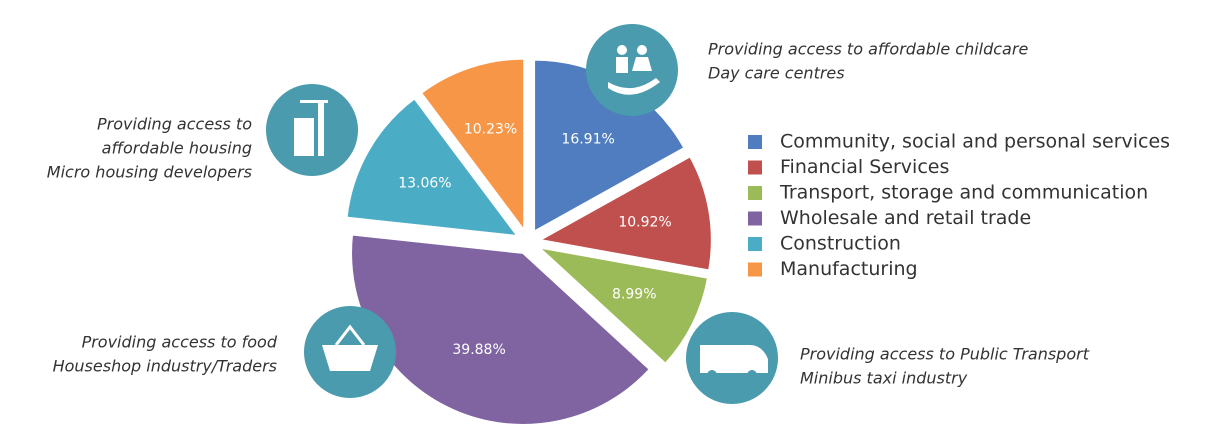 The image size is (1206, 427). I want to click on annotation: Providing access to, so click(174, 124).